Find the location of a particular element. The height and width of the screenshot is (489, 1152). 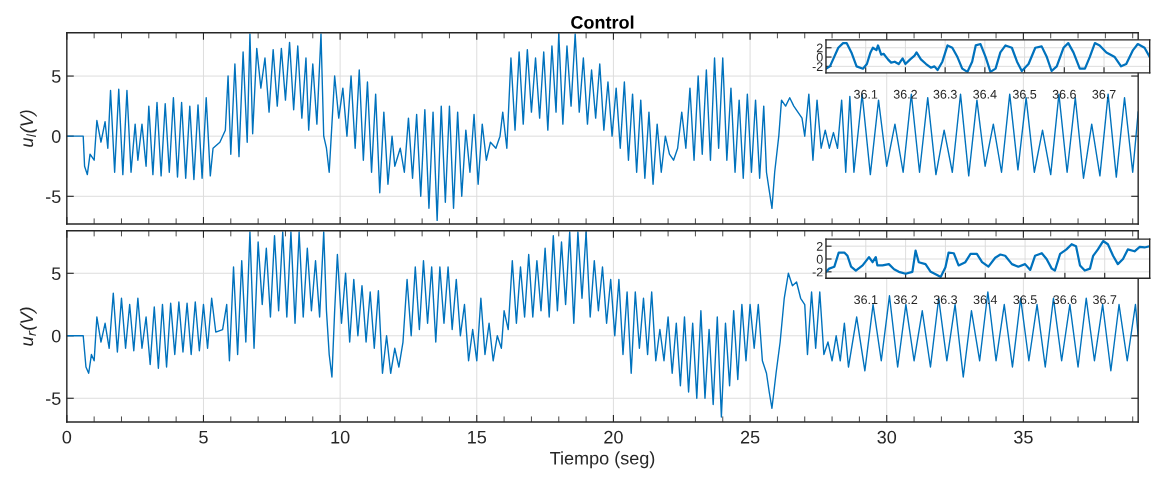

x-tick-label: 15 is located at coordinates (477, 437).